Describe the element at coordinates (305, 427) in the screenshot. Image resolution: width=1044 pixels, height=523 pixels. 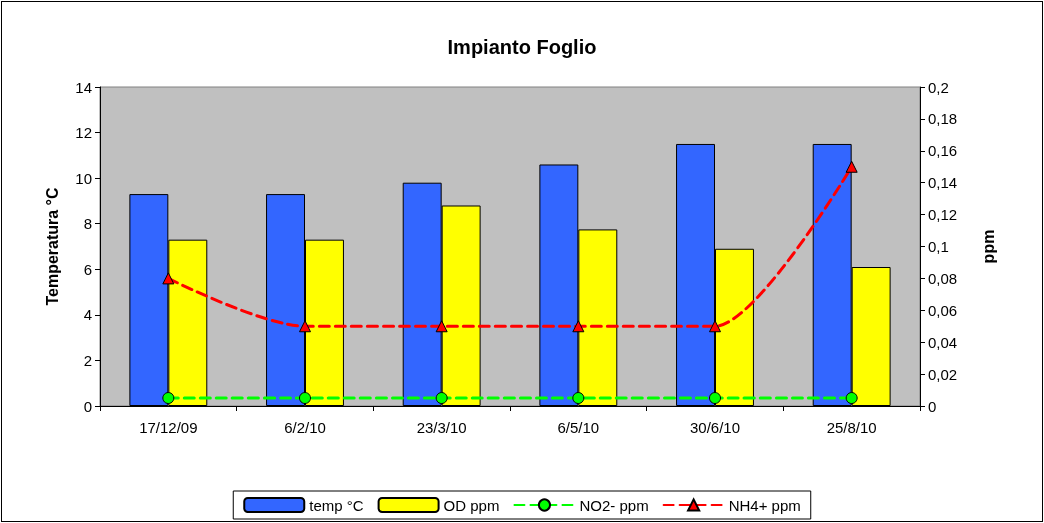
I see `x-tick-label: 6/2/10` at that location.